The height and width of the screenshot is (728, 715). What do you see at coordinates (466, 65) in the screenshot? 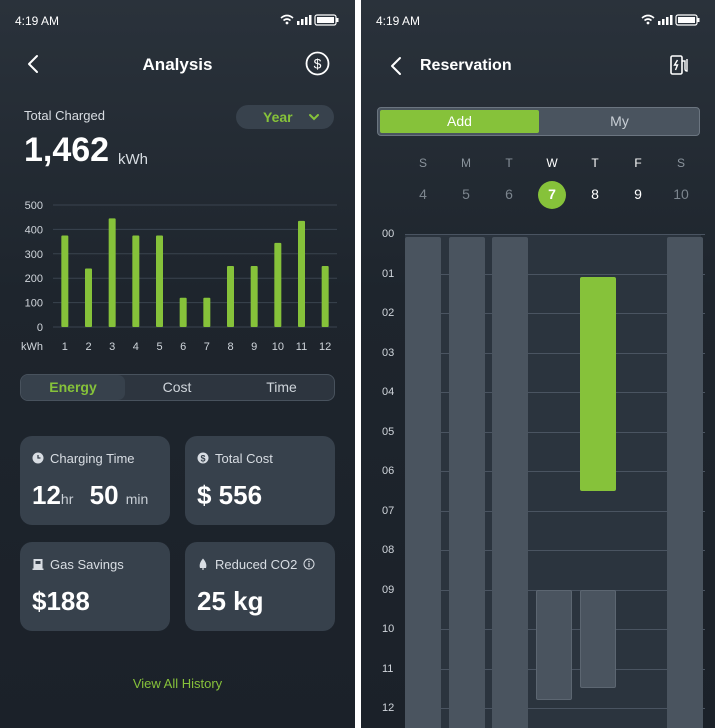
I see `page-title: Reservation` at bounding box center [466, 65].